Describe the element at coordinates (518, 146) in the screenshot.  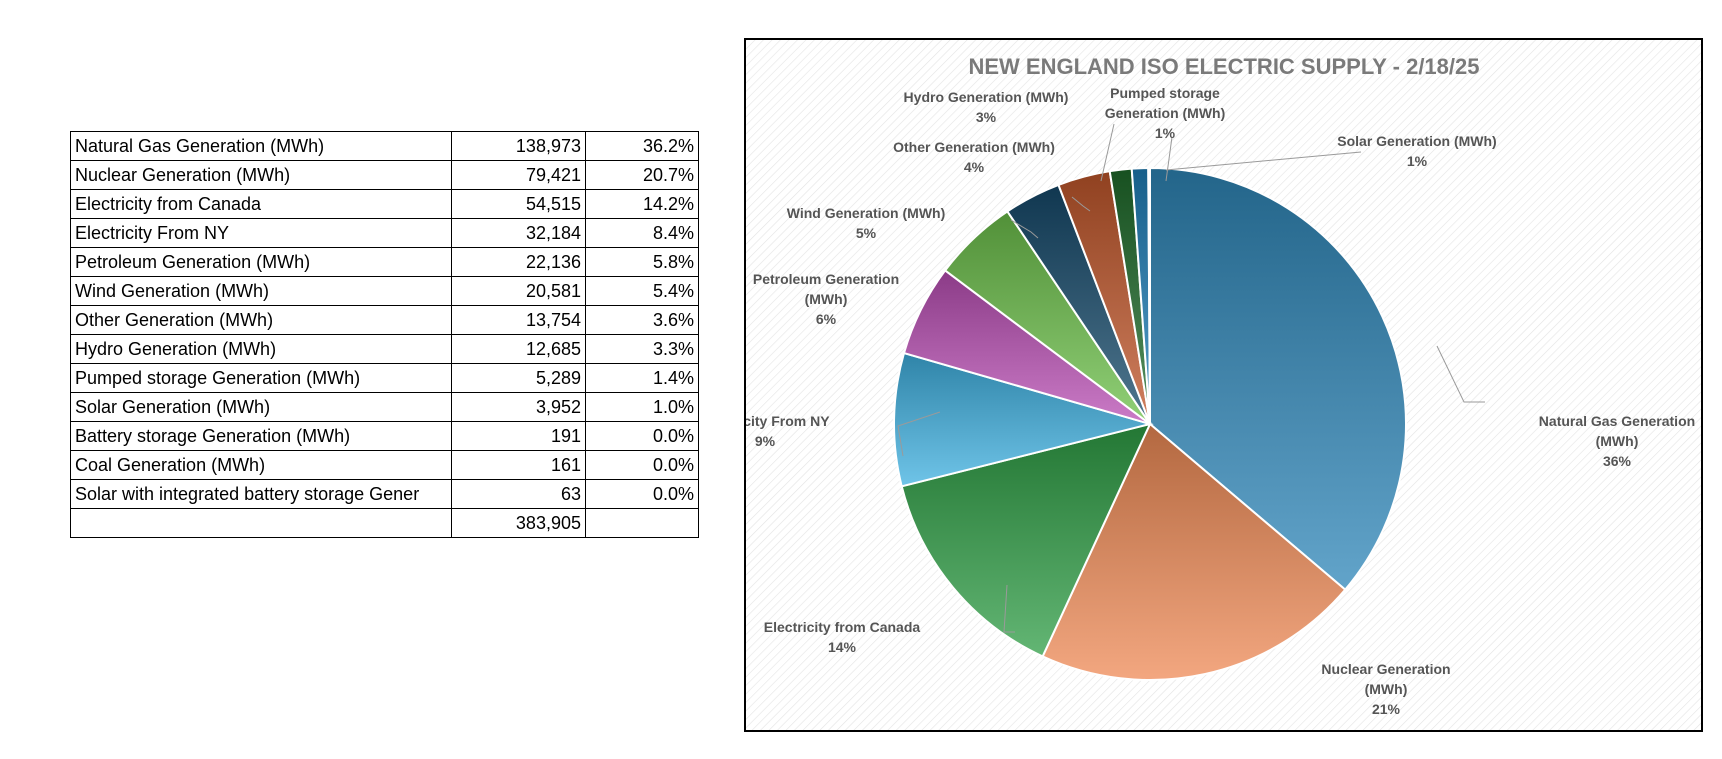
I see `table-cell-value: 138,973` at that location.